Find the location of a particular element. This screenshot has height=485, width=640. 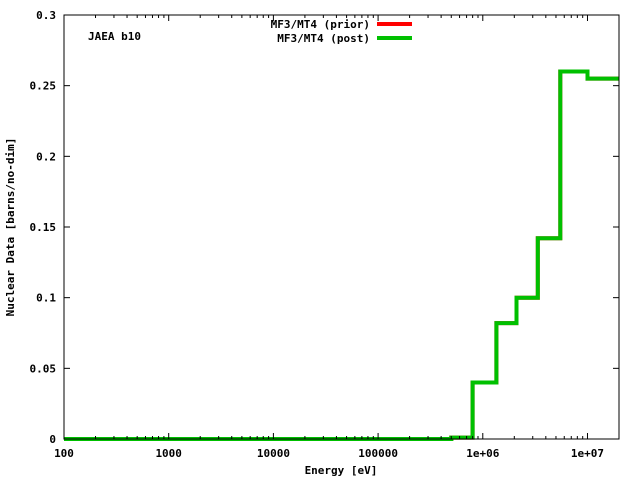

chart-annotation: JAEA b10 is located at coordinates (114, 36).